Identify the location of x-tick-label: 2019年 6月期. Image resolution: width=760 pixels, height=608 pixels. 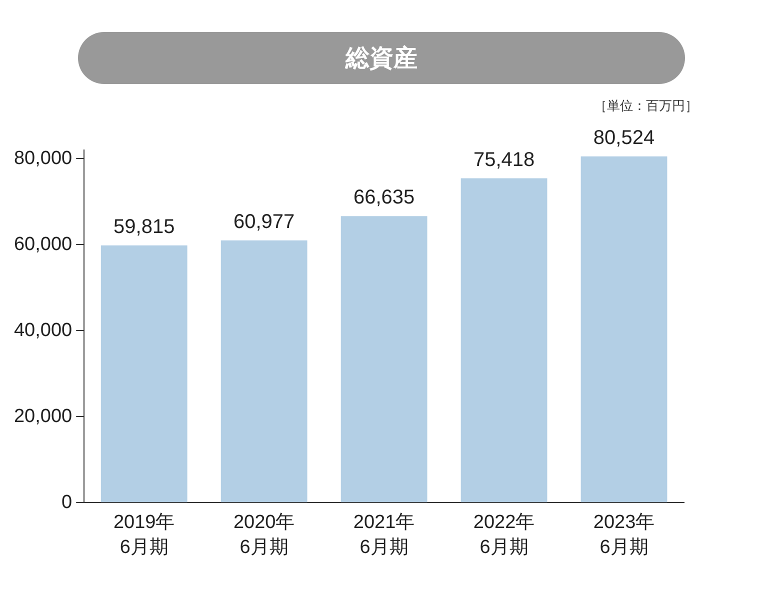
(144, 535).